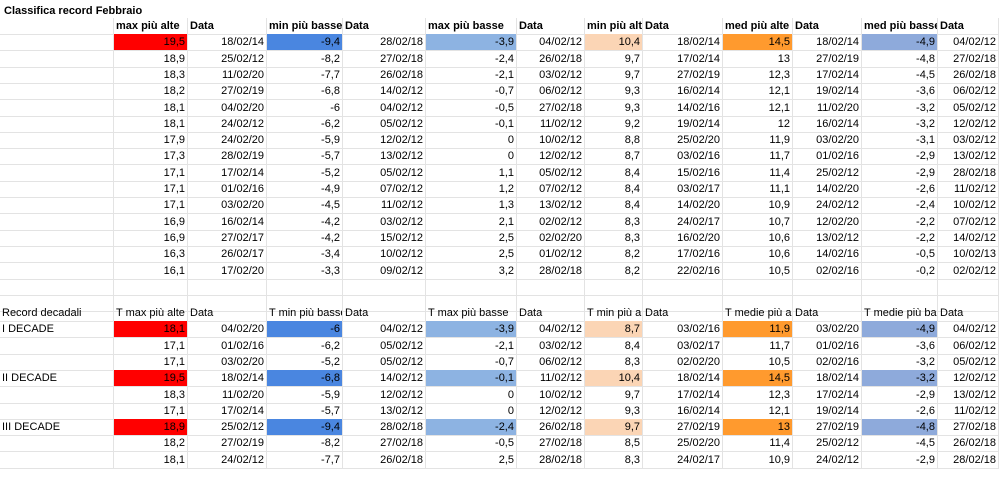  What do you see at coordinates (151, 124) in the screenshot?
I see `record-value-cell: 18,1` at bounding box center [151, 124].